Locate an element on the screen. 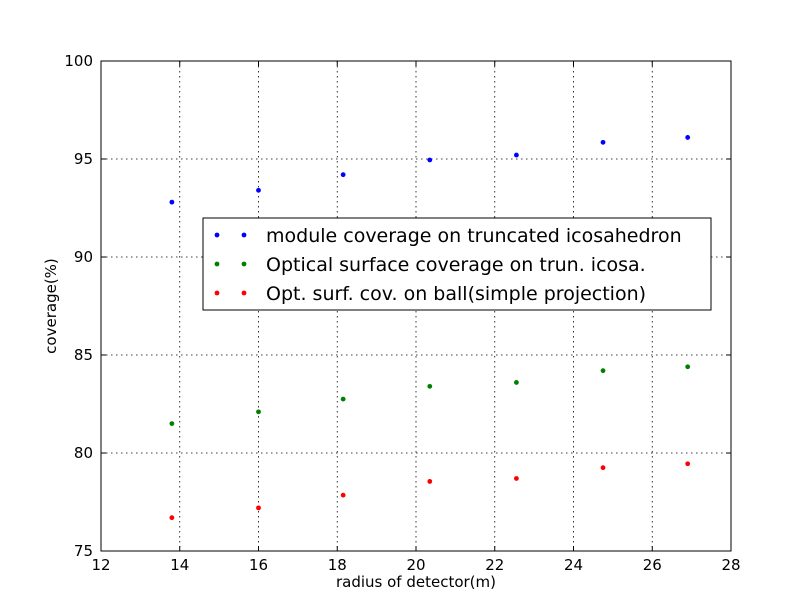  x-tick-label: 26 is located at coordinates (652, 565).